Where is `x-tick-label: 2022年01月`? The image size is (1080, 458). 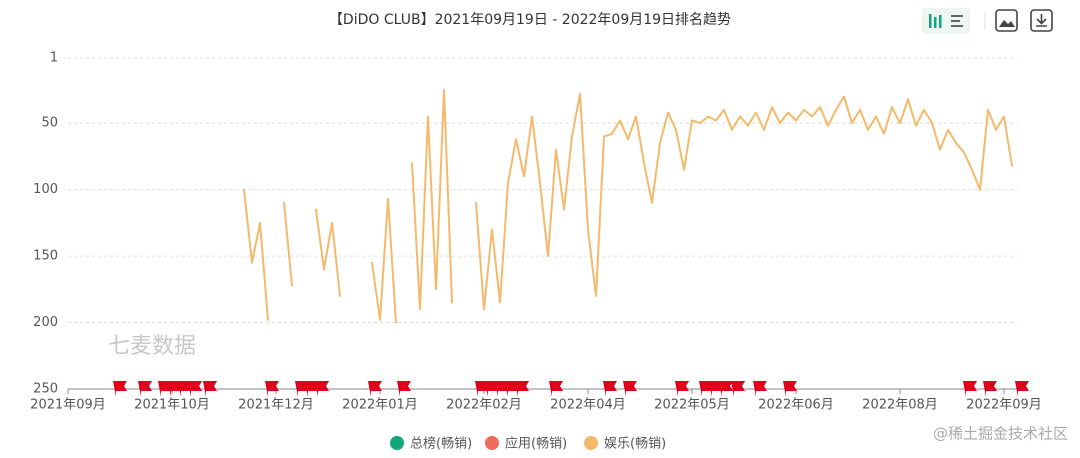 x-tick-label: 2022年01月 is located at coordinates (380, 405).